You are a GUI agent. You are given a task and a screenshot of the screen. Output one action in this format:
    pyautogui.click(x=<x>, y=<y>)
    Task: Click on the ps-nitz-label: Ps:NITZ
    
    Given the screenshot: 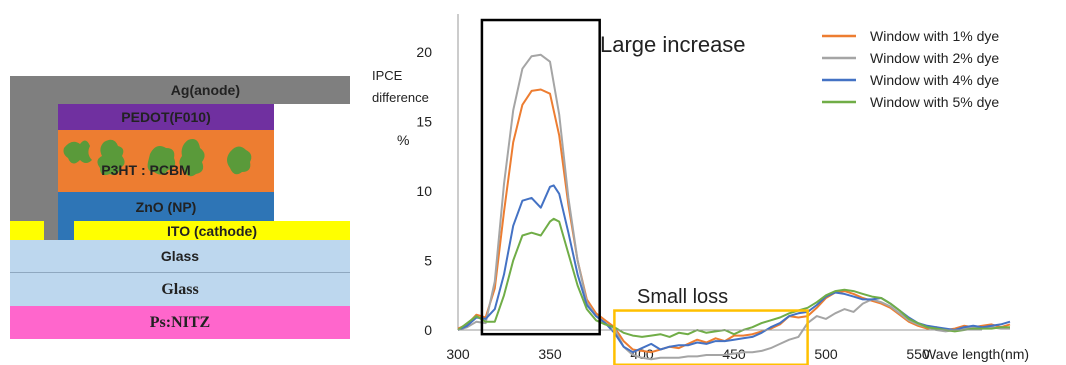 What is the action you would take?
    pyautogui.click(x=180, y=322)
    